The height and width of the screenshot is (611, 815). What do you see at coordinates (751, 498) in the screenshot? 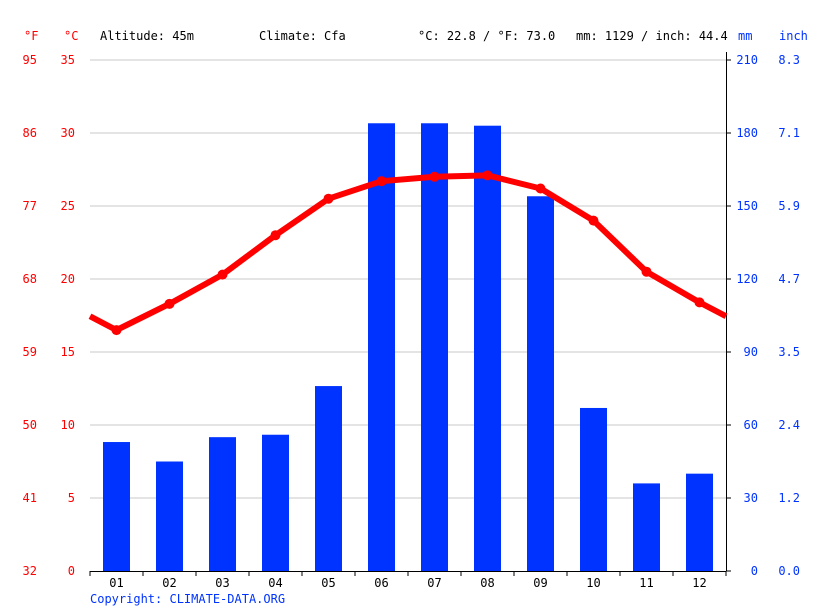
I see `mm-tick-label: 30` at bounding box center [751, 498].